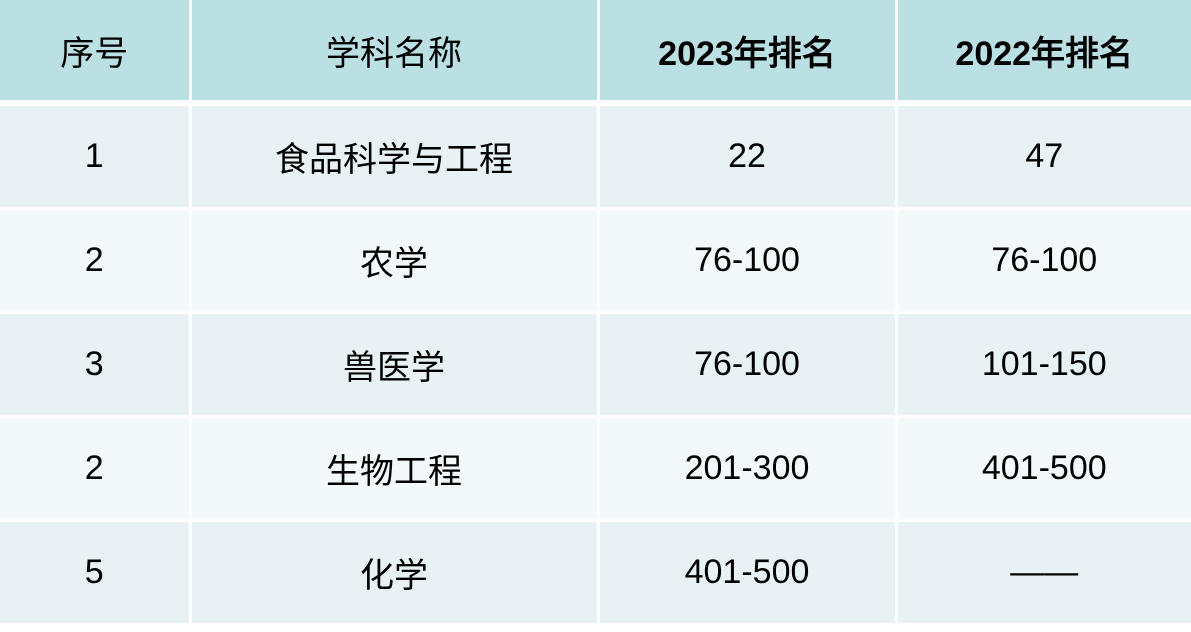  Describe the element at coordinates (394, 364) in the screenshot. I see `cell-subject: 兽医学` at that location.